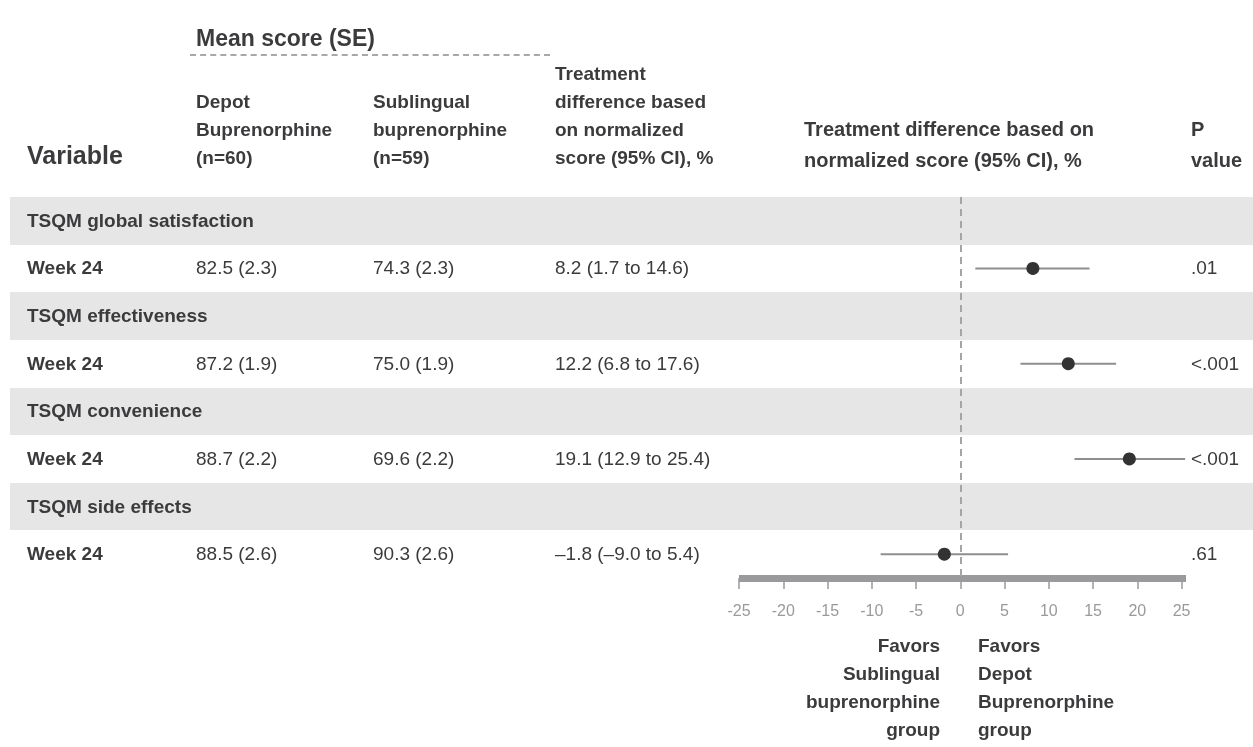 The width and height of the screenshot is (1253, 747). I want to click on x-tick-label: 5, so click(1005, 610).